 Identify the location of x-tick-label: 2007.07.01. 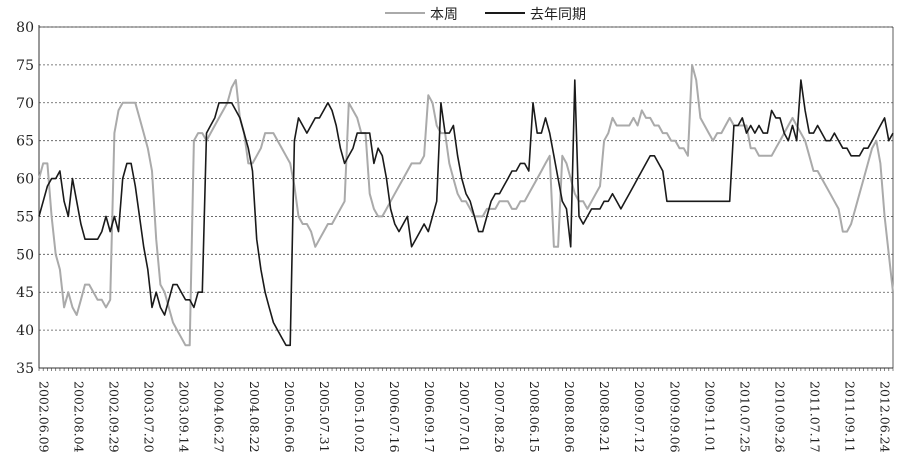
(464, 417).